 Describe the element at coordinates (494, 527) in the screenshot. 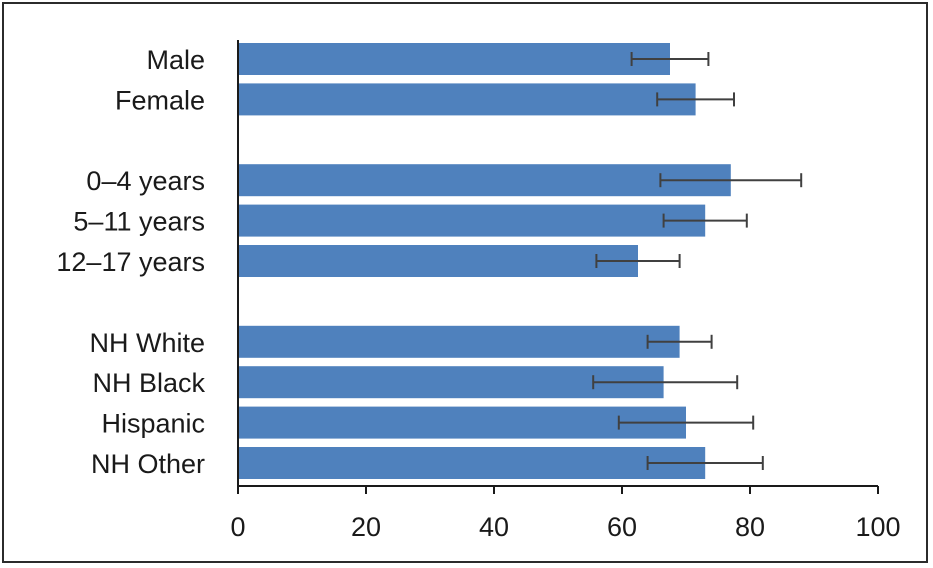

I see `x-tick-label: 40` at that location.